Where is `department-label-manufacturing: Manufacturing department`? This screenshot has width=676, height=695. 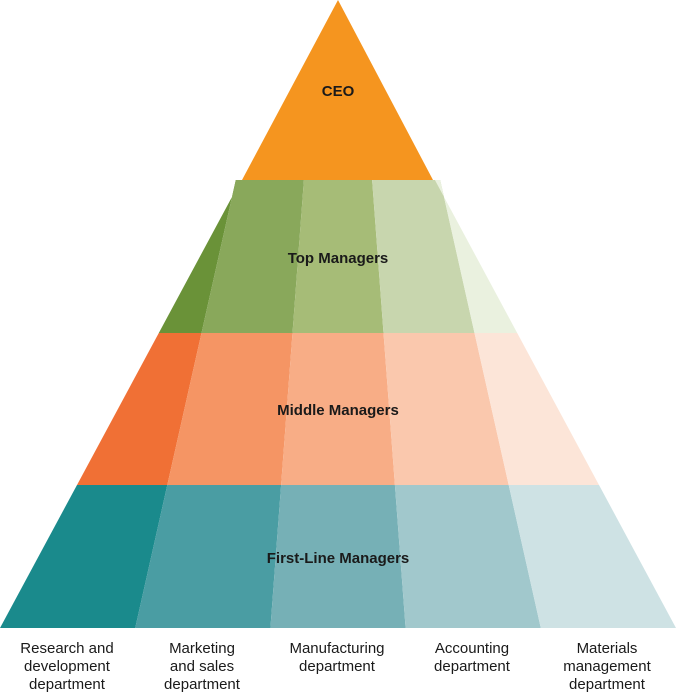 department-label-manufacturing: Manufacturing department is located at coordinates (337, 657).